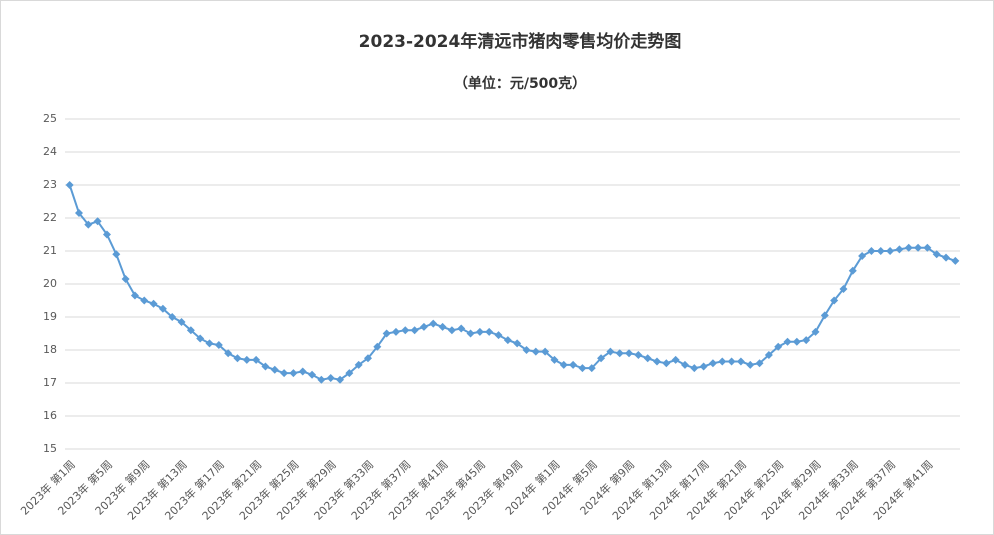 This screenshot has width=994, height=535. What do you see at coordinates (50, 316) in the screenshot?
I see `y-tick-label: 19` at bounding box center [50, 316].